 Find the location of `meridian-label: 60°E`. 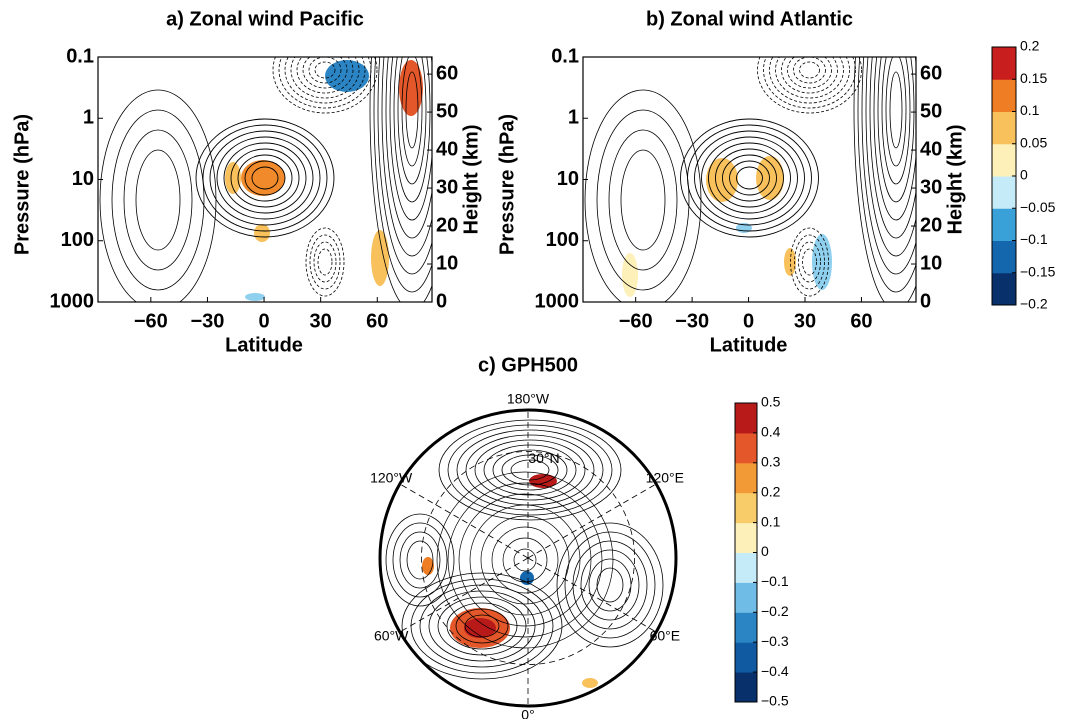

meridian-label: 60°E is located at coordinates (665, 636).